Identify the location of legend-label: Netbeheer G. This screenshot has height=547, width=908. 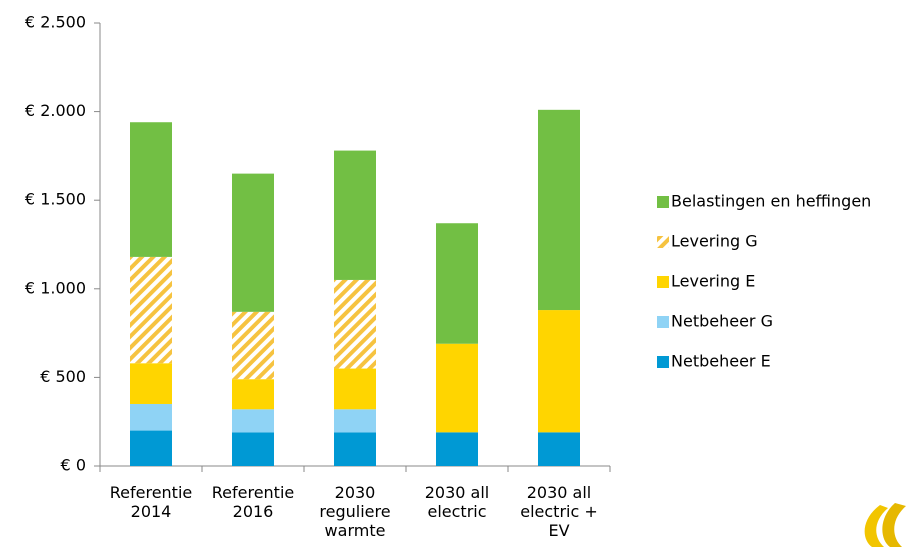
(722, 321).